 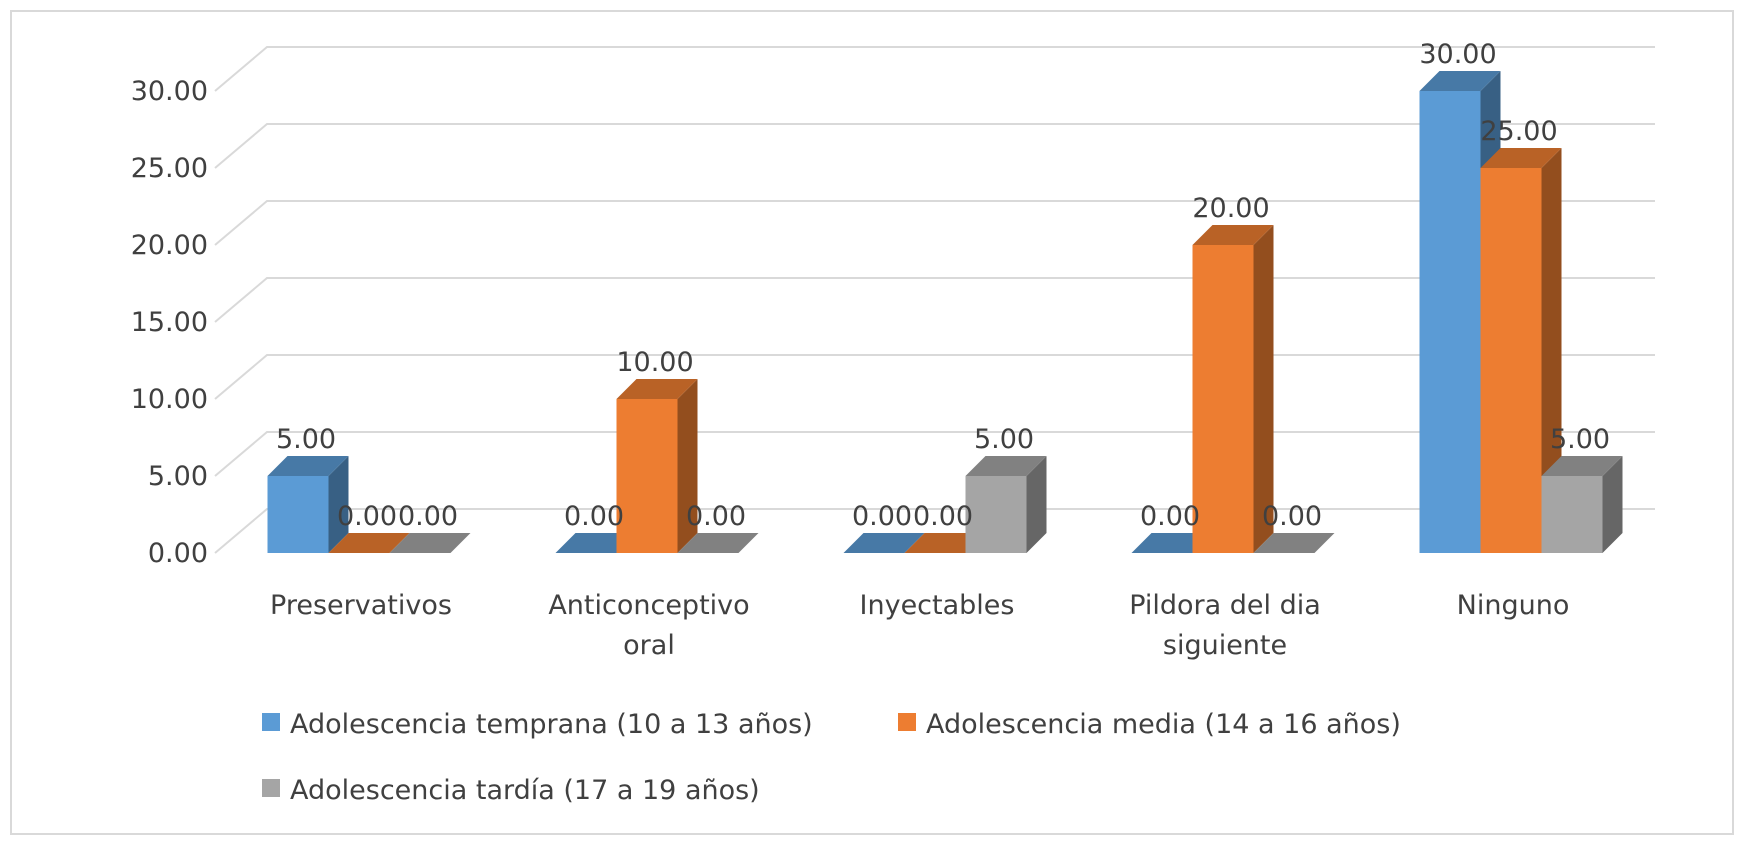 I want to click on data-label: 10.00, so click(x=654, y=362).